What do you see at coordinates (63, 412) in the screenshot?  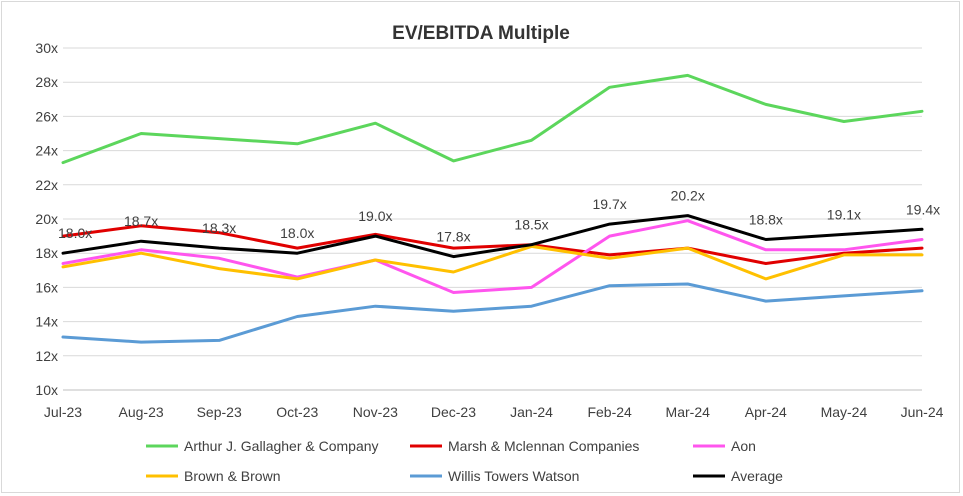 I see `x-tick-label: Jul-23` at bounding box center [63, 412].